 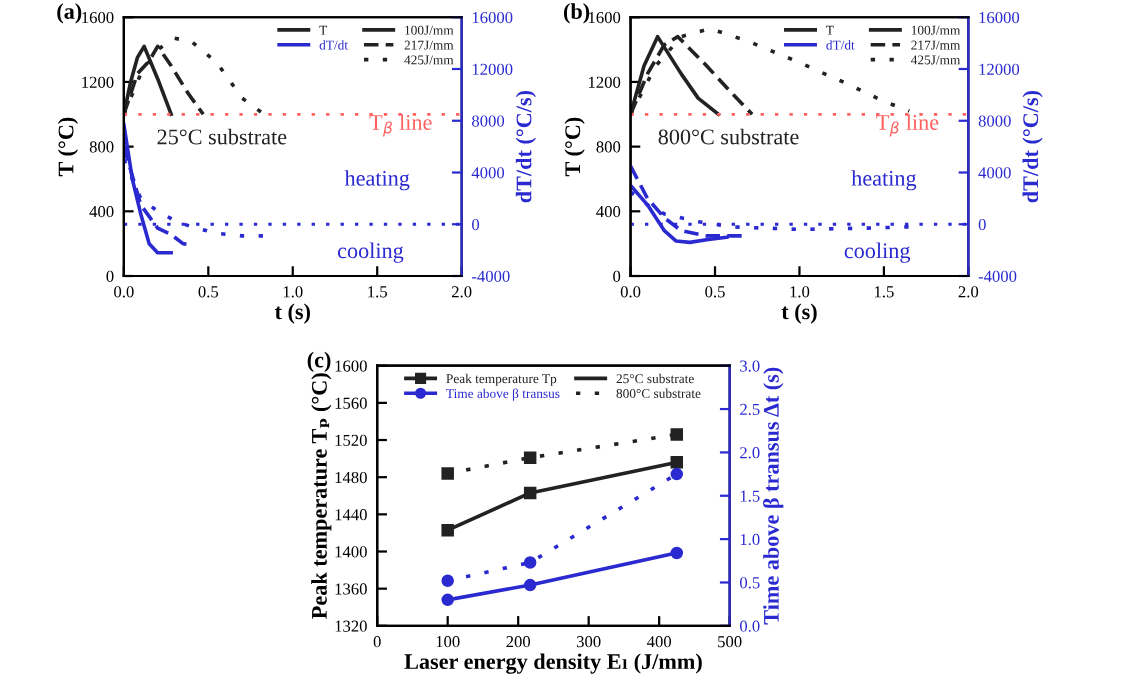 I want to click on x-tick-label: 200, so click(x=518, y=642).